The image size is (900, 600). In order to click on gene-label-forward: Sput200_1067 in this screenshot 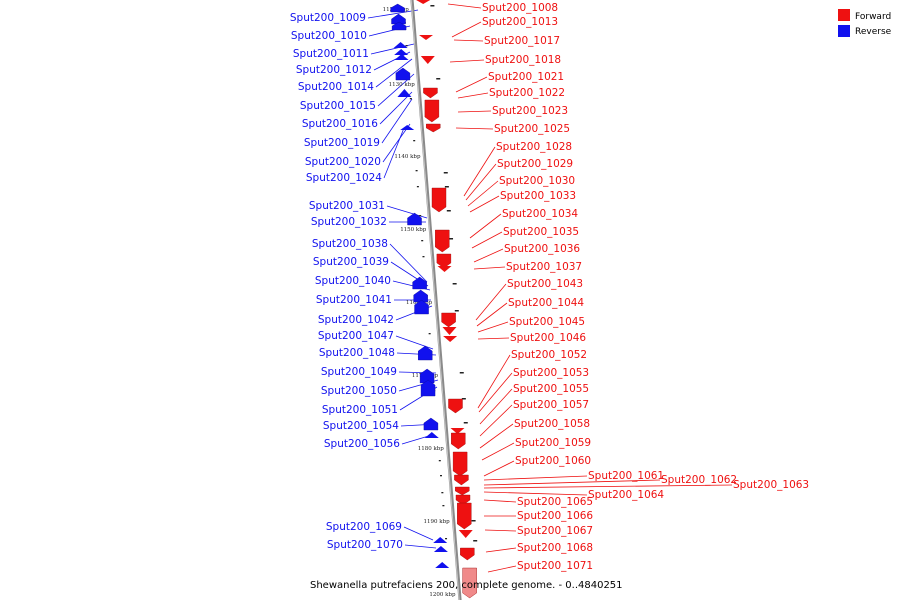, I will do `click(555, 531)`.